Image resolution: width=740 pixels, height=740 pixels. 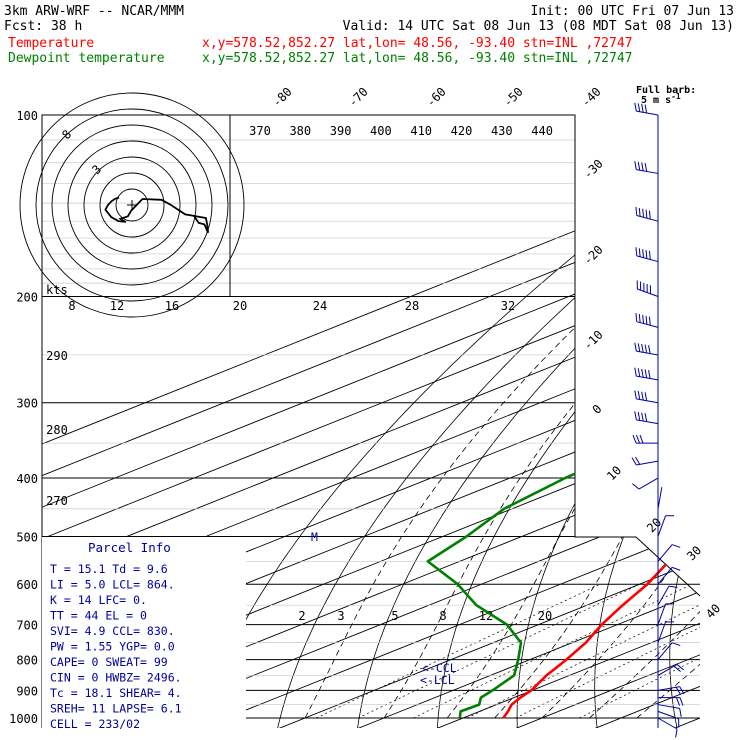 What do you see at coordinates (614, 473) in the screenshot?
I see `isotherm-label: 10` at bounding box center [614, 473].